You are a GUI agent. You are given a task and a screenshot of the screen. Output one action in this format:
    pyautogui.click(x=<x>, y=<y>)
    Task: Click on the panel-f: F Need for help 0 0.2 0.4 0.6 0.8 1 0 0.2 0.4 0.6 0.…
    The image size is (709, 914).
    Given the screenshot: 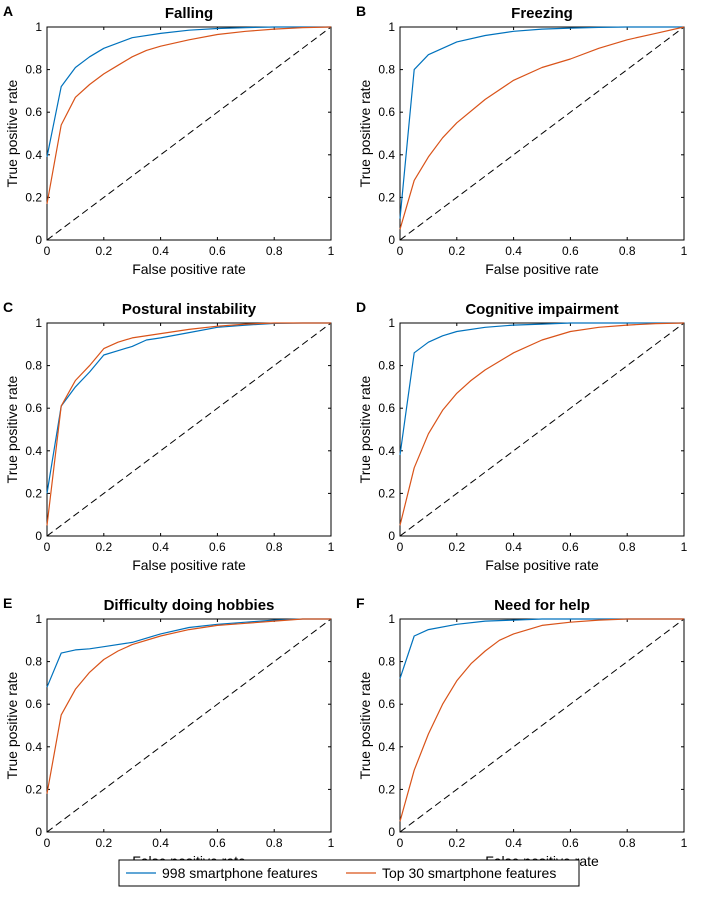 What is the action you would take?
    pyautogui.click(x=522, y=732)
    